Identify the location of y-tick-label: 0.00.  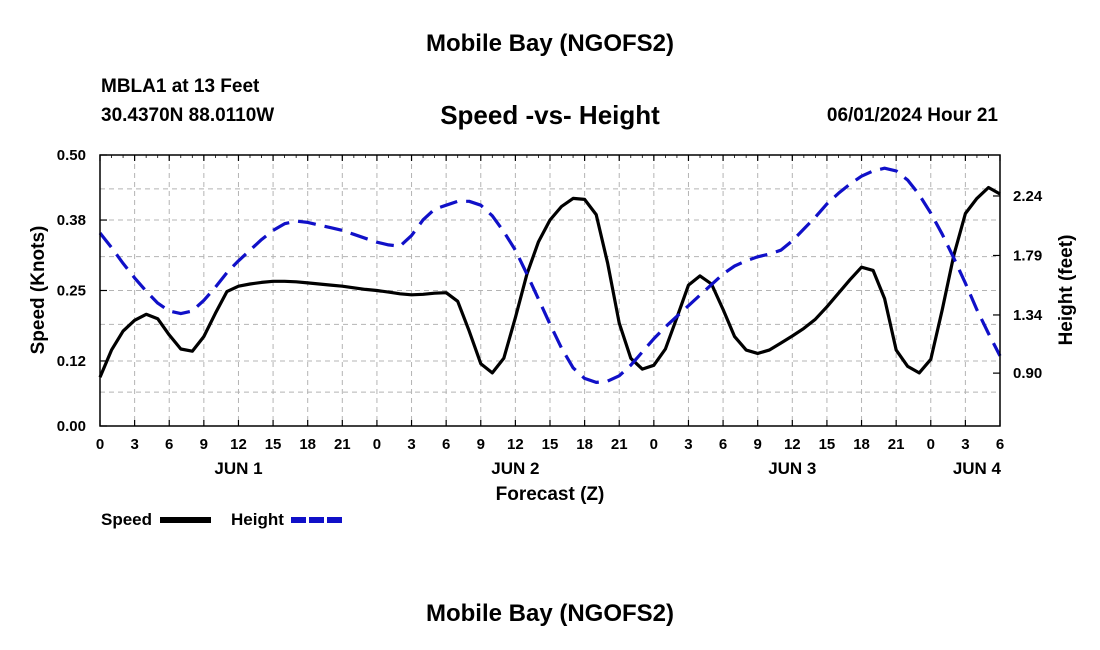
(71, 426).